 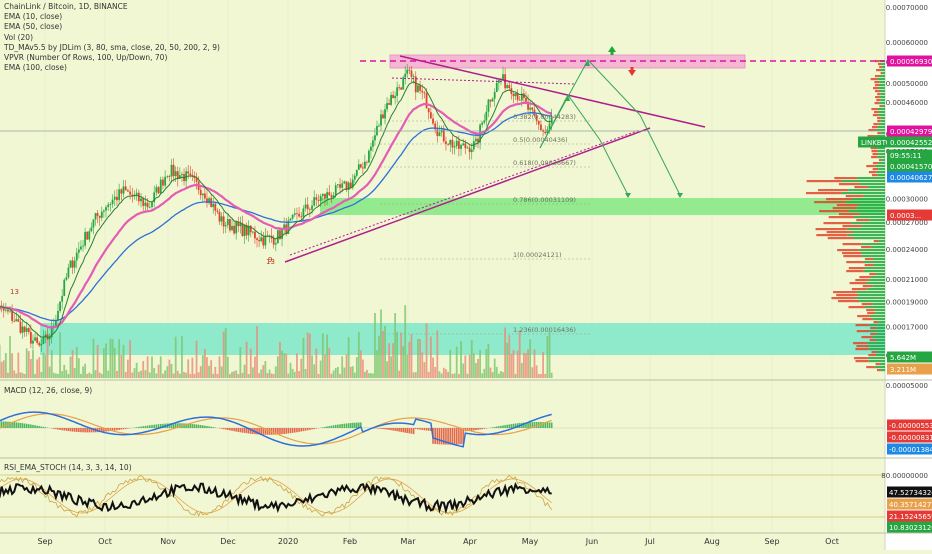 What do you see at coordinates (112, 27) in the screenshot?
I see `legend-ema50: EMA (50, close)` at bounding box center [112, 27].